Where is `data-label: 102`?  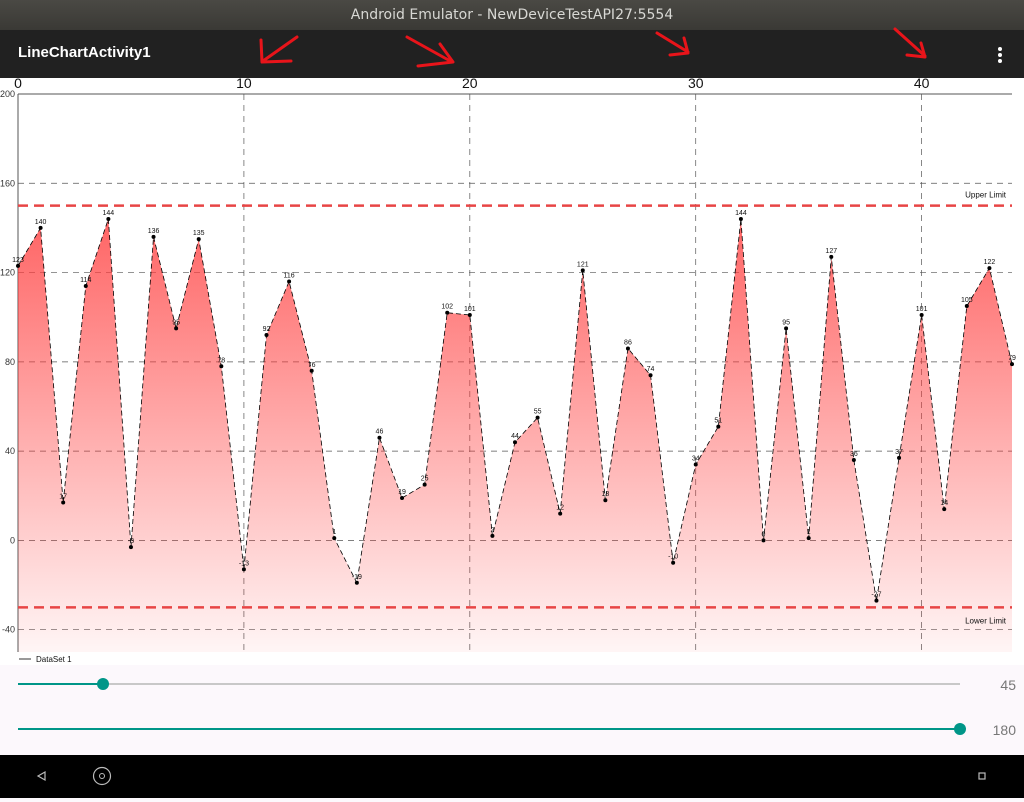 data-label: 102 is located at coordinates (447, 307).